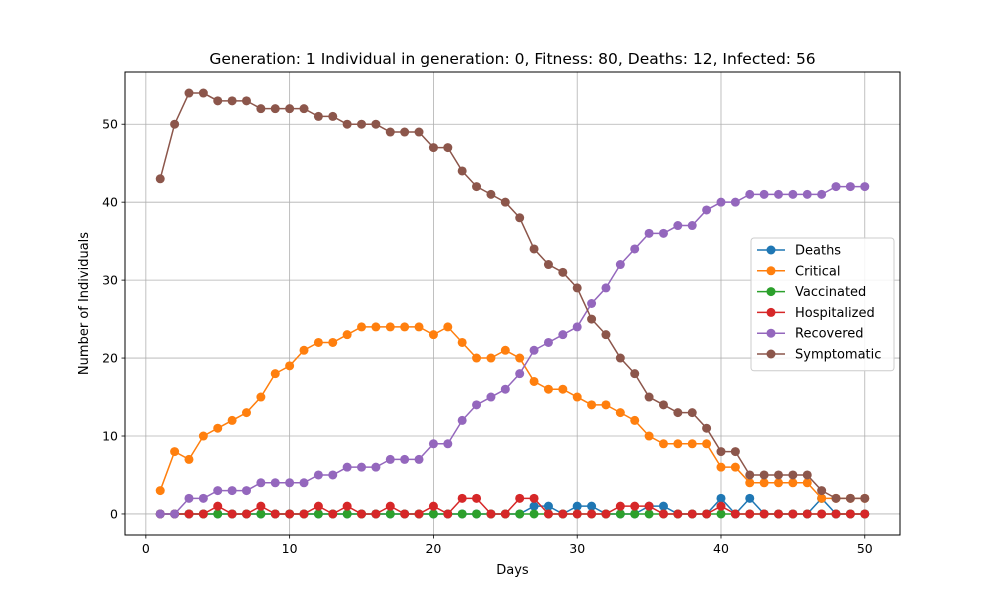 The width and height of the screenshot is (1000, 600). What do you see at coordinates (110, 358) in the screenshot?
I see `y-tick-label: 20` at bounding box center [110, 358].